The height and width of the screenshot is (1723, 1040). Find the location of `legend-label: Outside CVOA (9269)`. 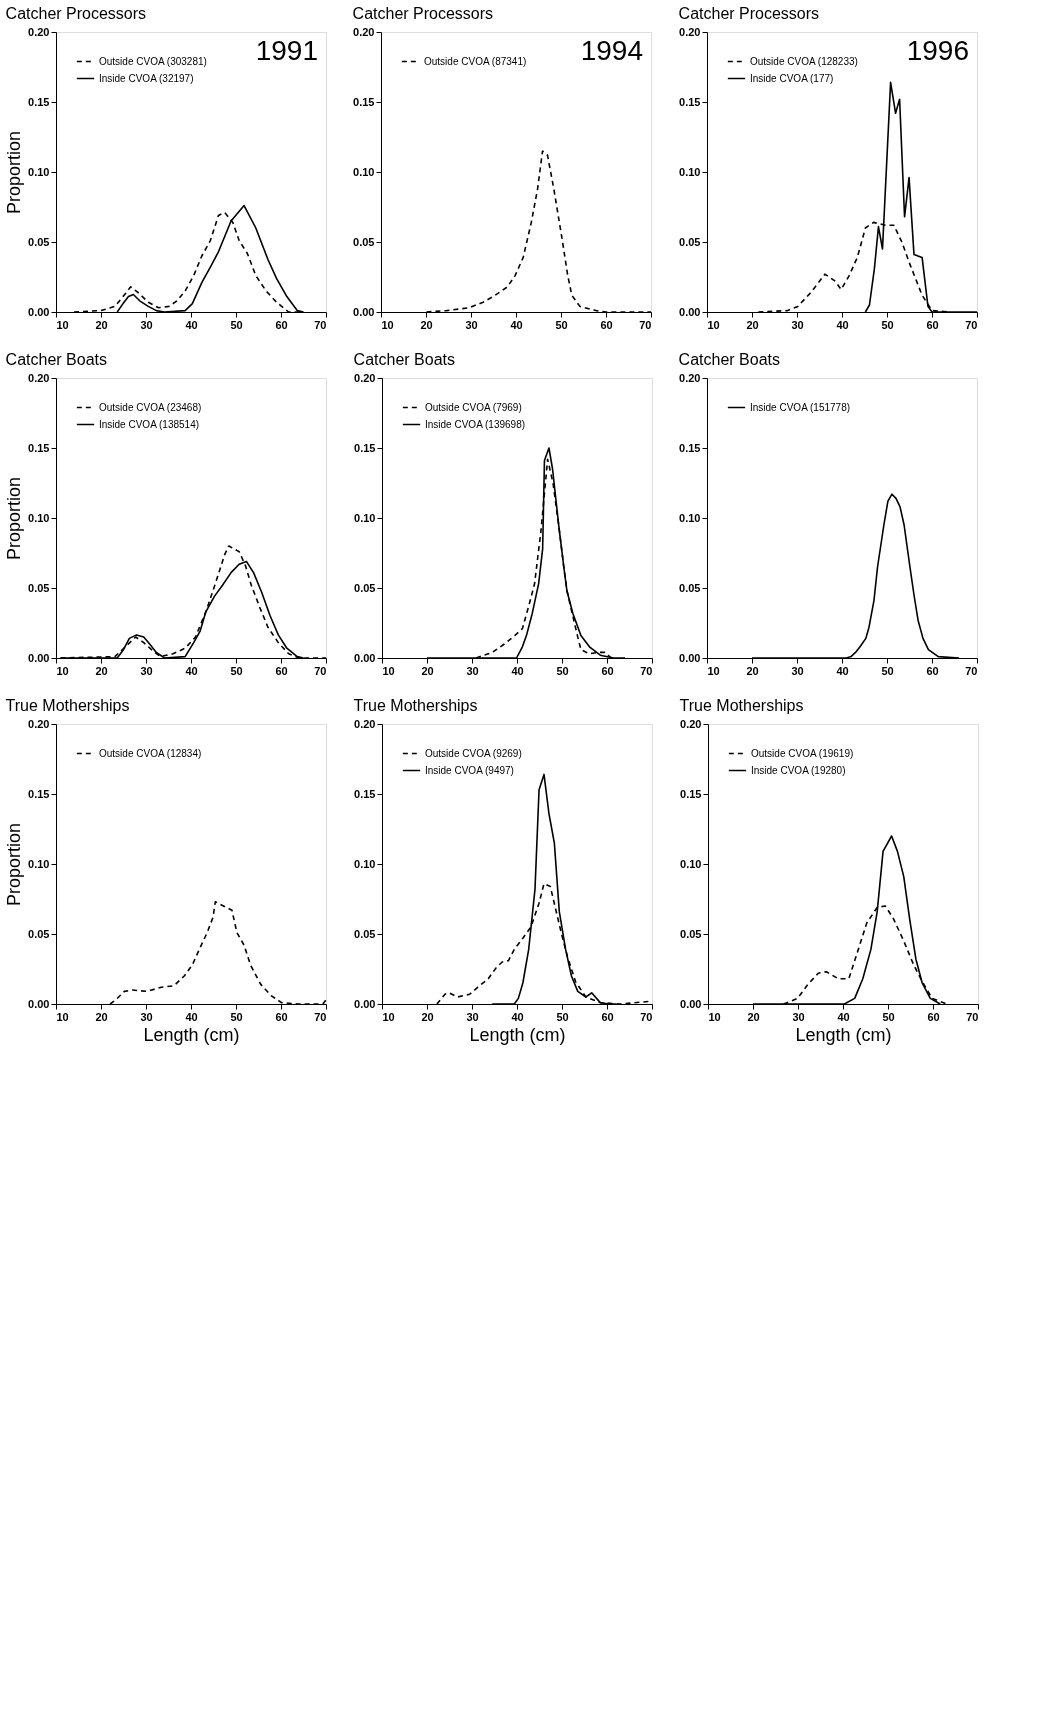

legend-label: Outside CVOA (9269) is located at coordinates (473, 753).